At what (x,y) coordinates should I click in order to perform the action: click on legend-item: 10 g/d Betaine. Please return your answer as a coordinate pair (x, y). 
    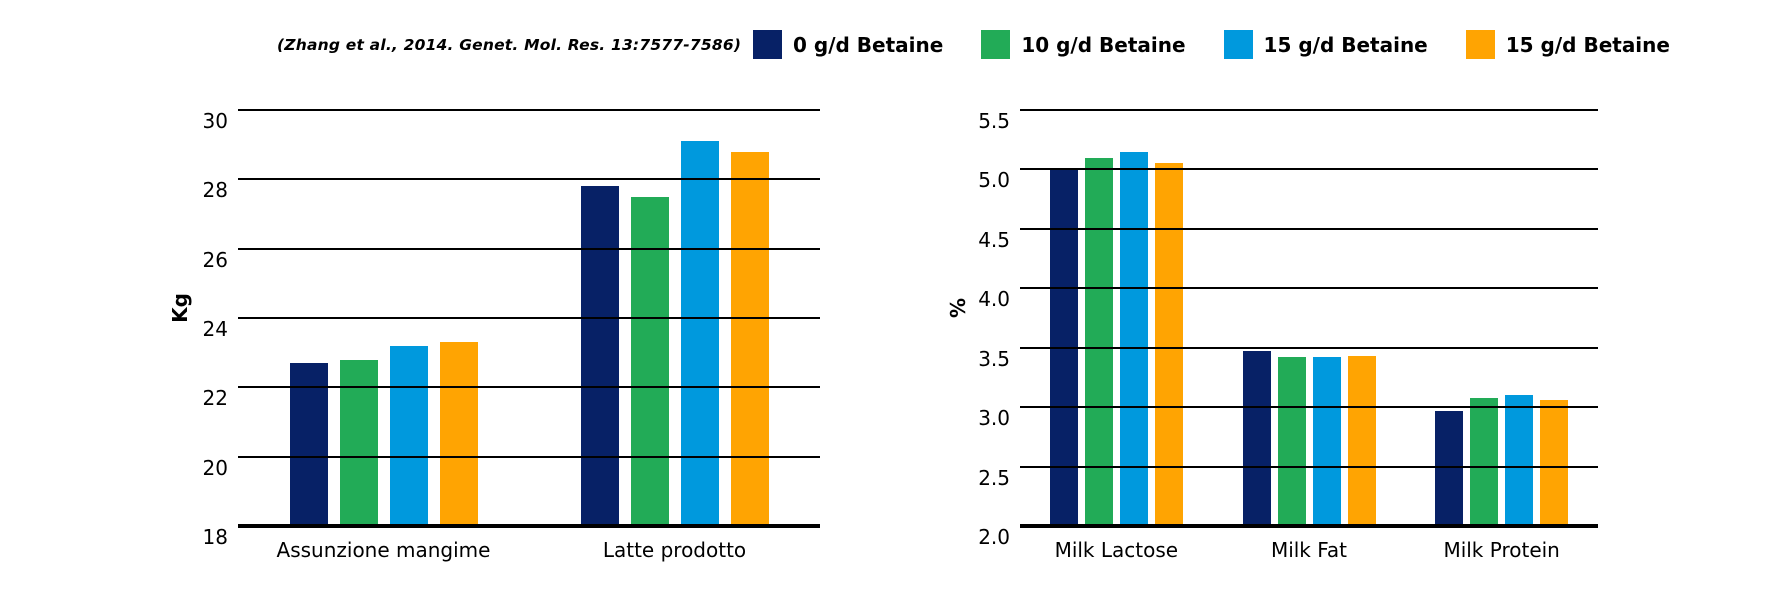
    Looking at the image, I should click on (1083, 44).